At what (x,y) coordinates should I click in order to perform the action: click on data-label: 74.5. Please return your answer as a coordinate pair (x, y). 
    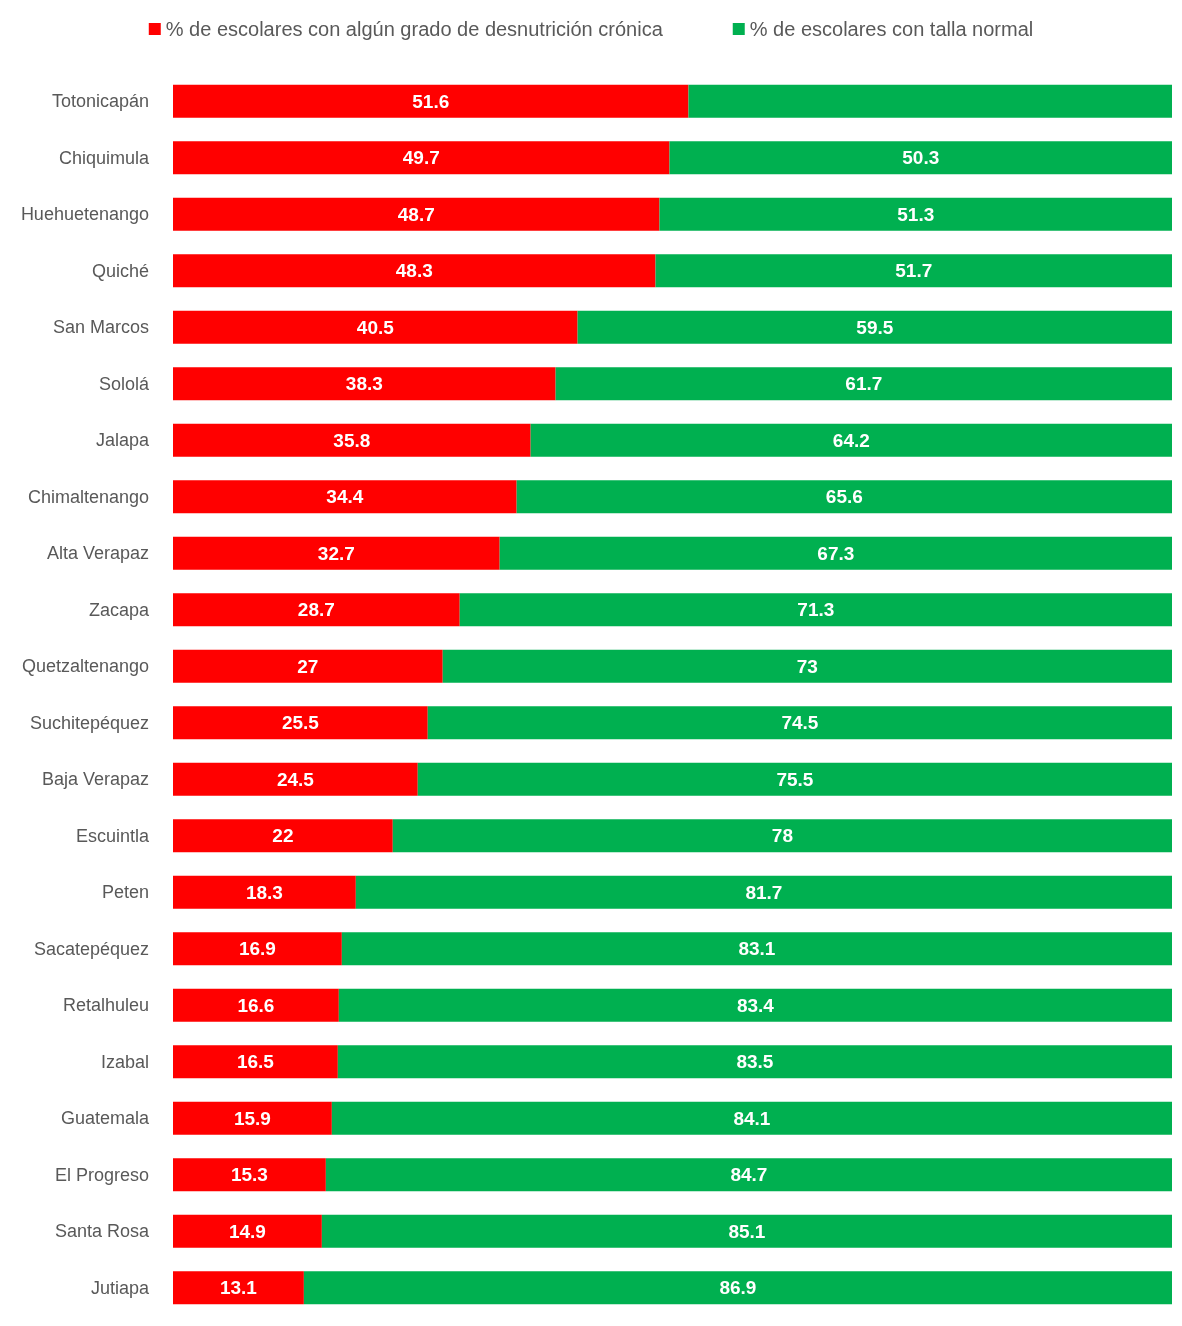
    Looking at the image, I should click on (800, 723).